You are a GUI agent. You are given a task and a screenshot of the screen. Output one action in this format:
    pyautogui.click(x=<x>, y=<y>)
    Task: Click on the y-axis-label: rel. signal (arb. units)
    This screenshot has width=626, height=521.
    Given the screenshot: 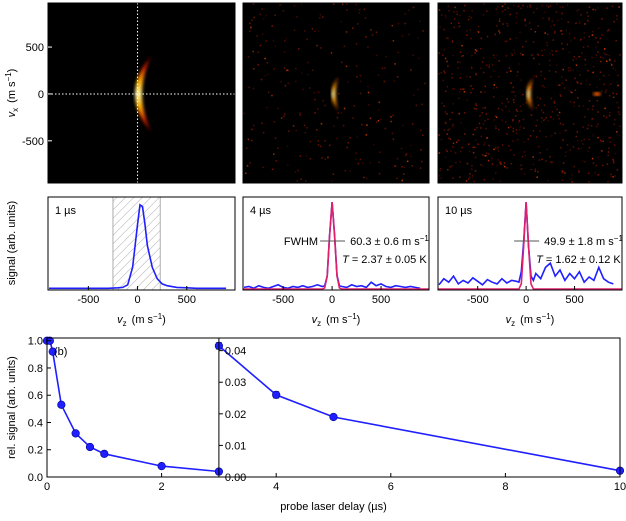 What is the action you would take?
    pyautogui.click(x=12, y=407)
    